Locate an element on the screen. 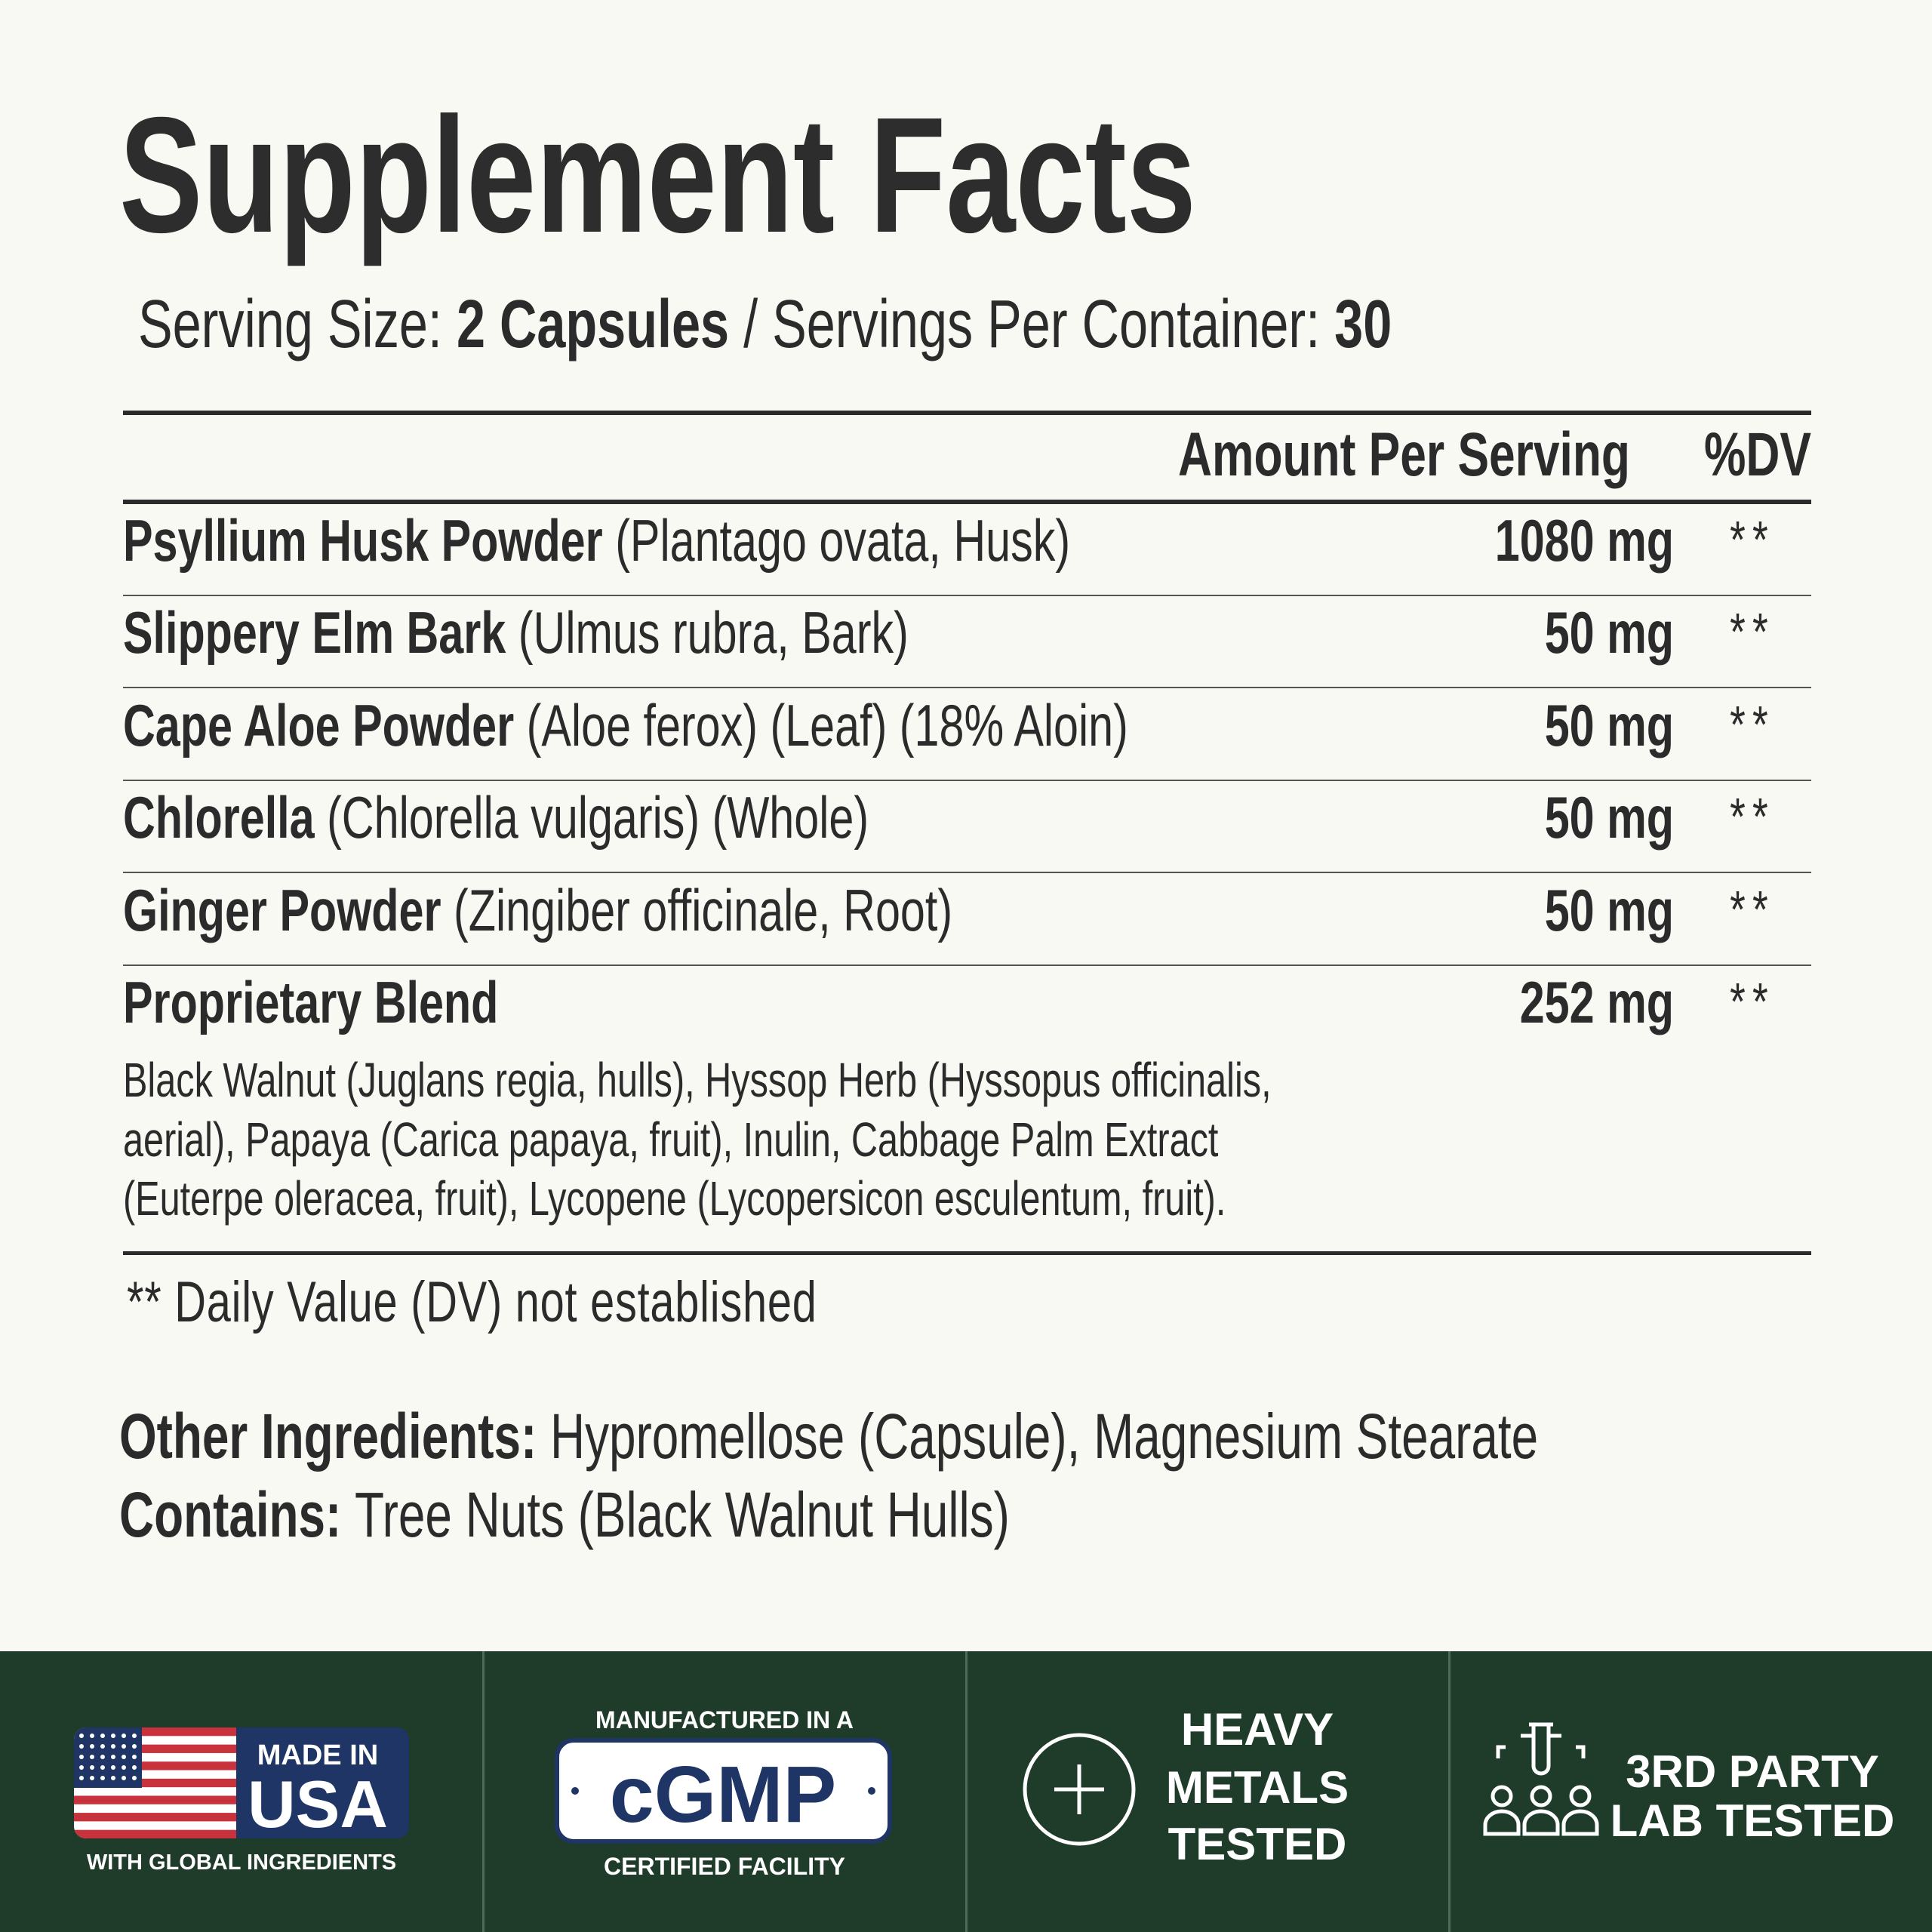 The width and height of the screenshot is (1932, 1932). column-header: Amount Per Serving is located at coordinates (1404, 454).